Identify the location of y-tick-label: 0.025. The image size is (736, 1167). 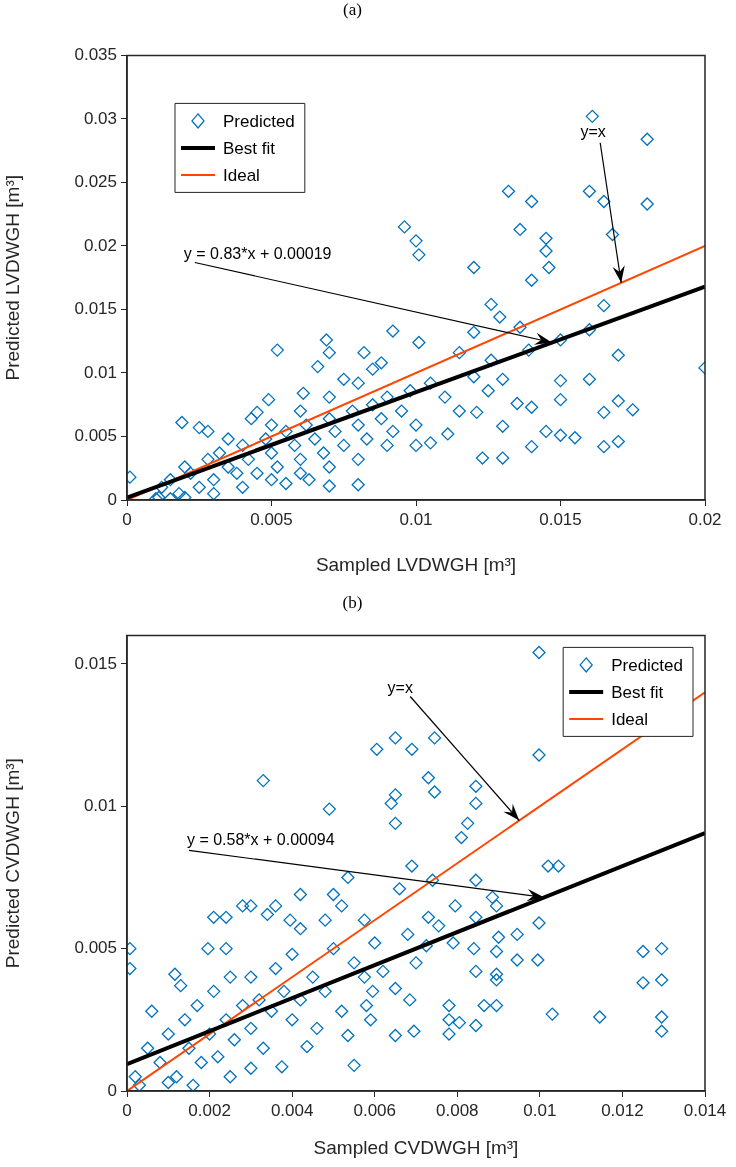
(95, 182).